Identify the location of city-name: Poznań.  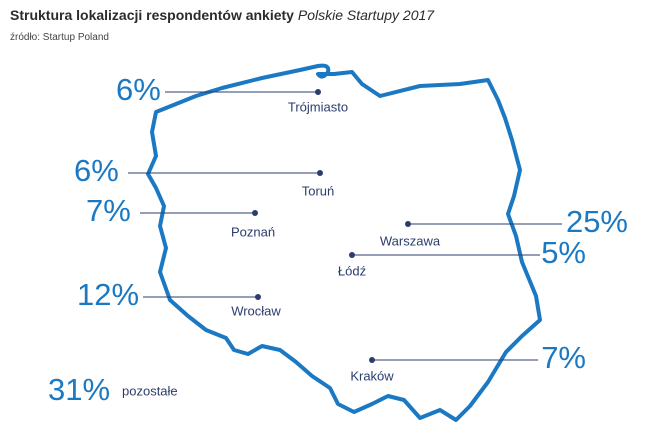
(253, 231).